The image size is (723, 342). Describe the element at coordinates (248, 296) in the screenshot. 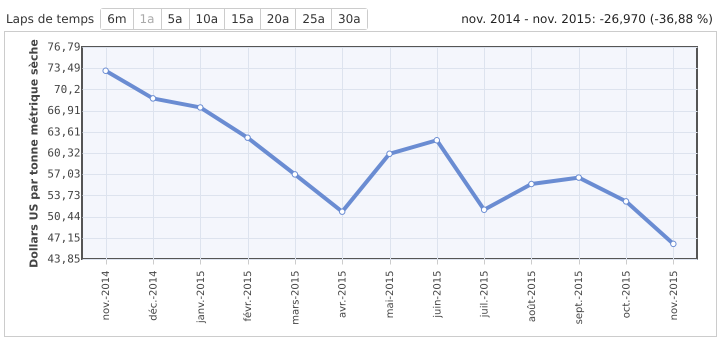

I see `x-tick-label: févr.-2015` at that location.